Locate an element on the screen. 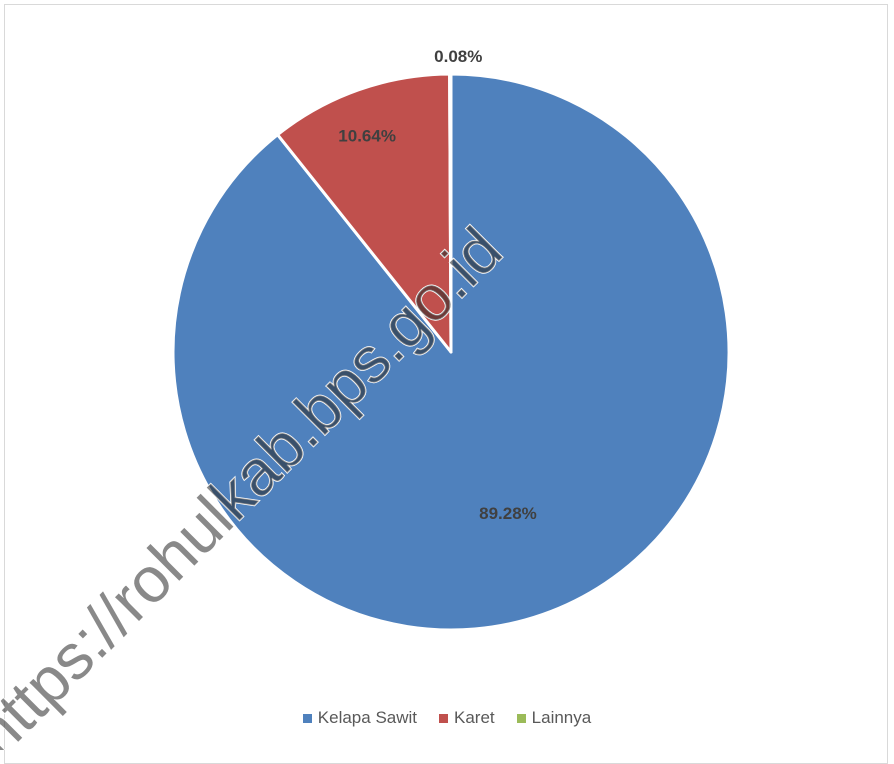 This screenshot has width=894, height=764. legend-item-karet: Karet is located at coordinates (467, 718).